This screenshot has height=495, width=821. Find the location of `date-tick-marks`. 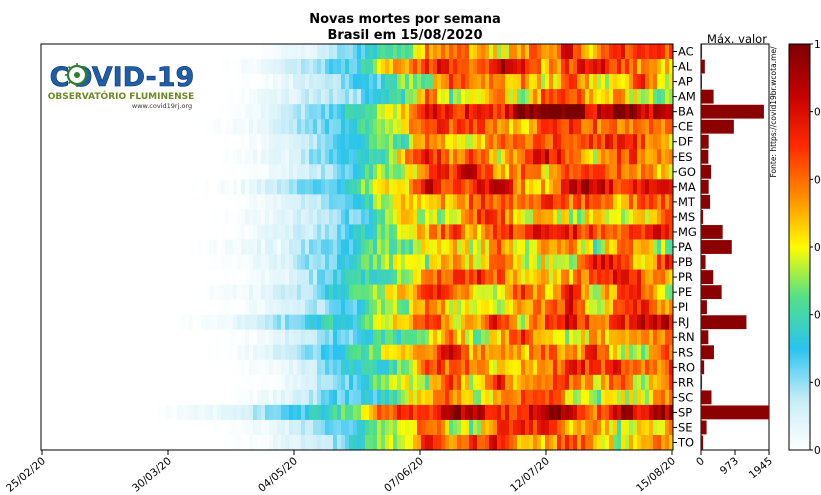

date-tick-marks is located at coordinates (357, 452).